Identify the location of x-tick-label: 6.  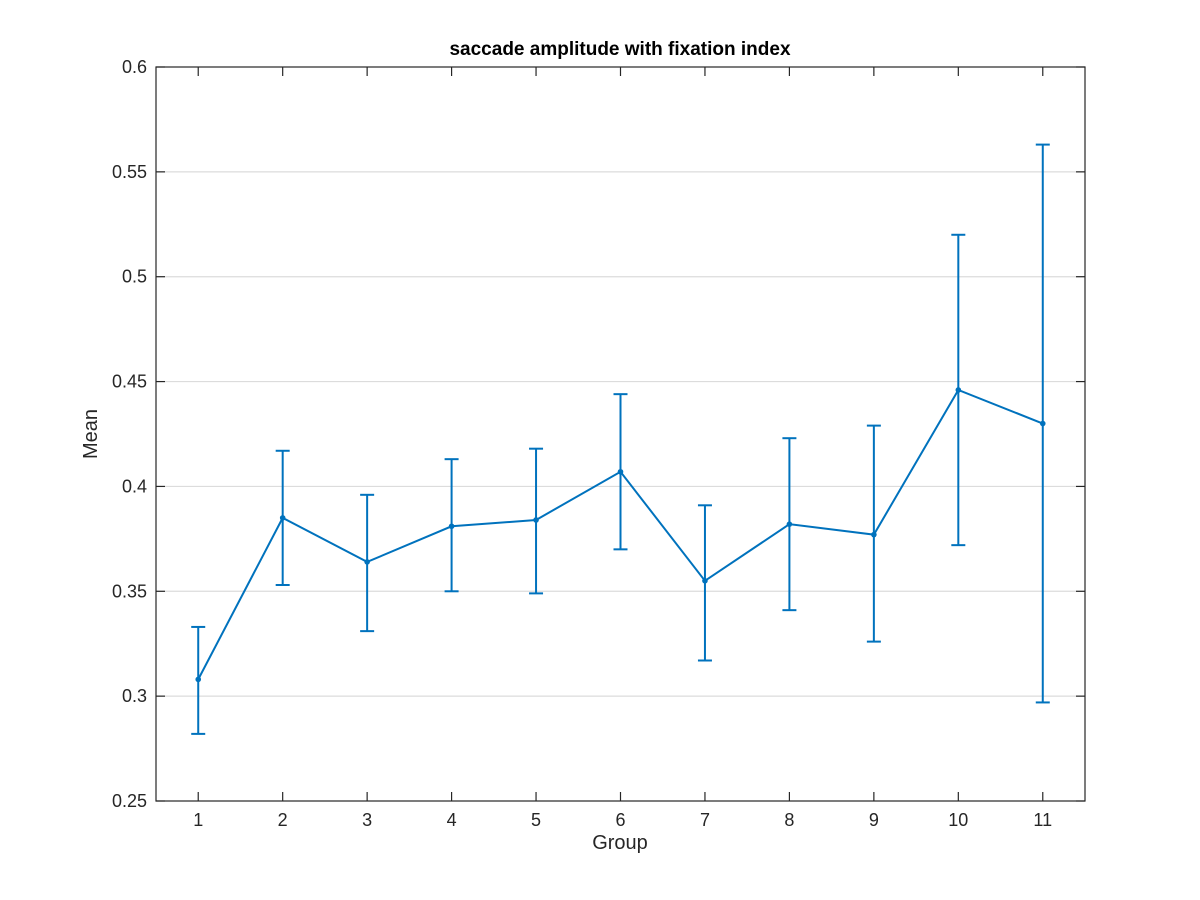
(620, 820).